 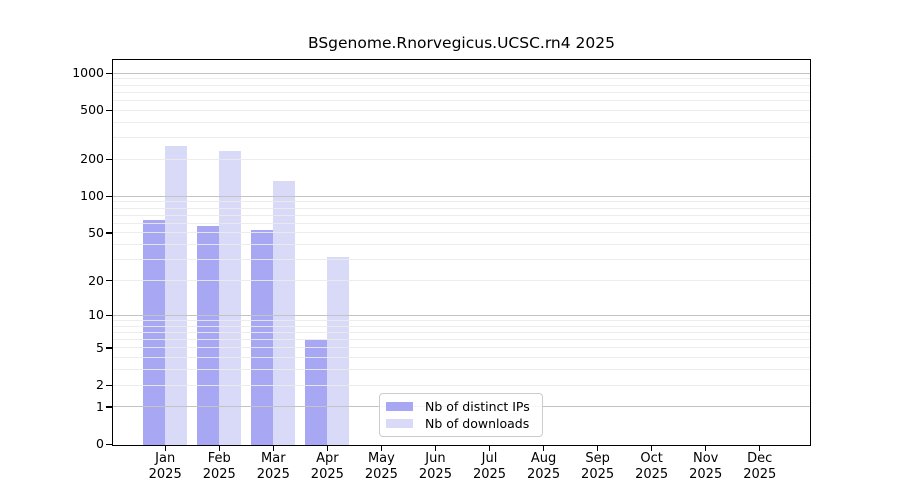 What do you see at coordinates (461, 43) in the screenshot?
I see `chart-title: BSgenome.Rnorvegicus.UCSC.rn4 2025` at bounding box center [461, 43].